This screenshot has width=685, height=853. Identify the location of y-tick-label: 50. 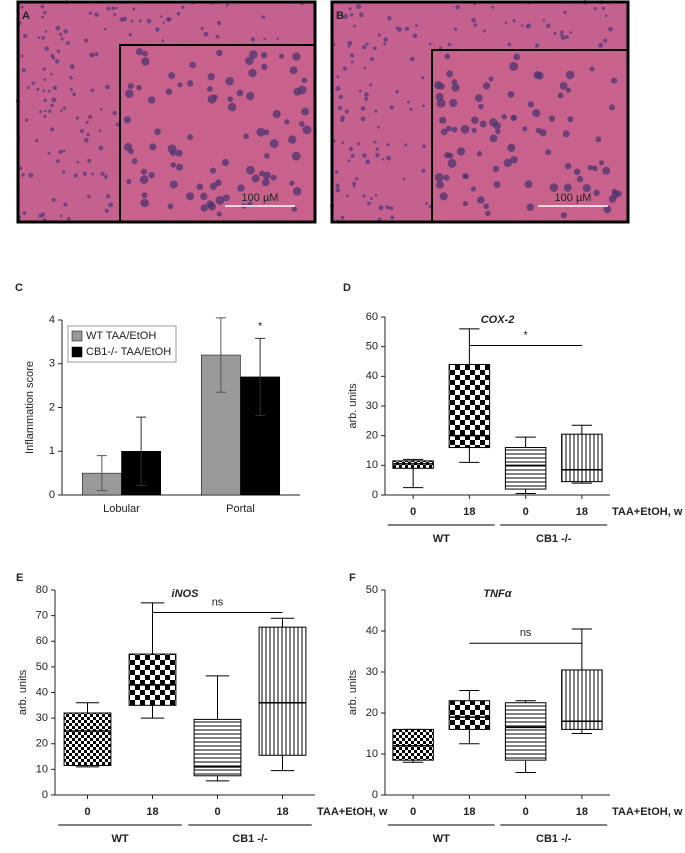
(372, 590).